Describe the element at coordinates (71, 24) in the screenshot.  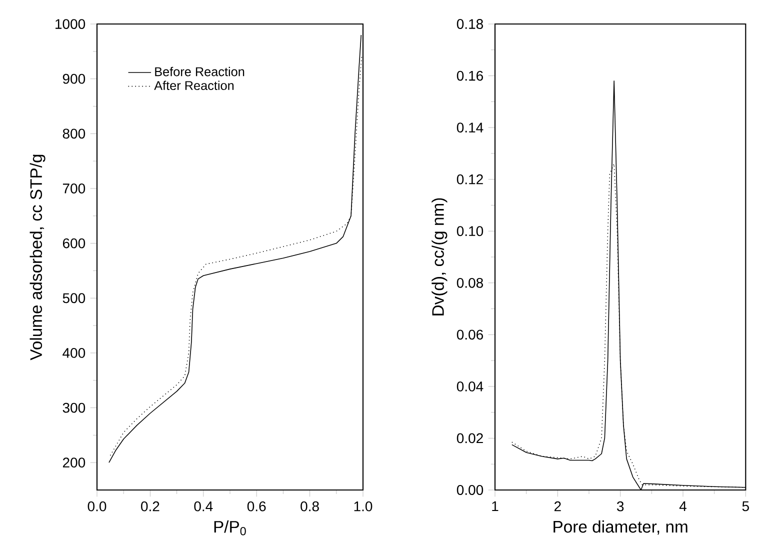
I see `y-tick-label: 1000` at that location.